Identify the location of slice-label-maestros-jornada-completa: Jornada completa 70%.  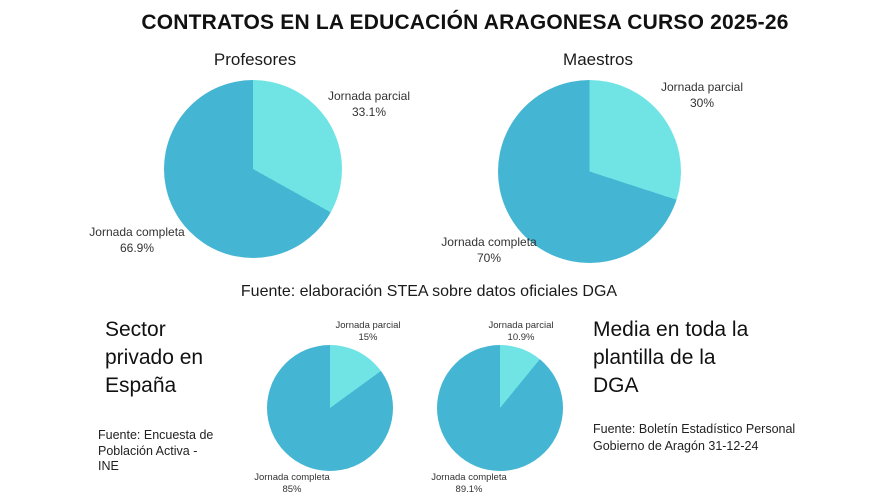
(488, 250).